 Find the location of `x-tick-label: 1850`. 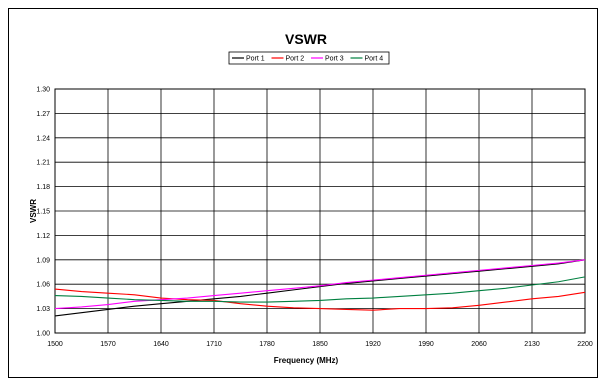

x-tick-label: 1850 is located at coordinates (320, 344).